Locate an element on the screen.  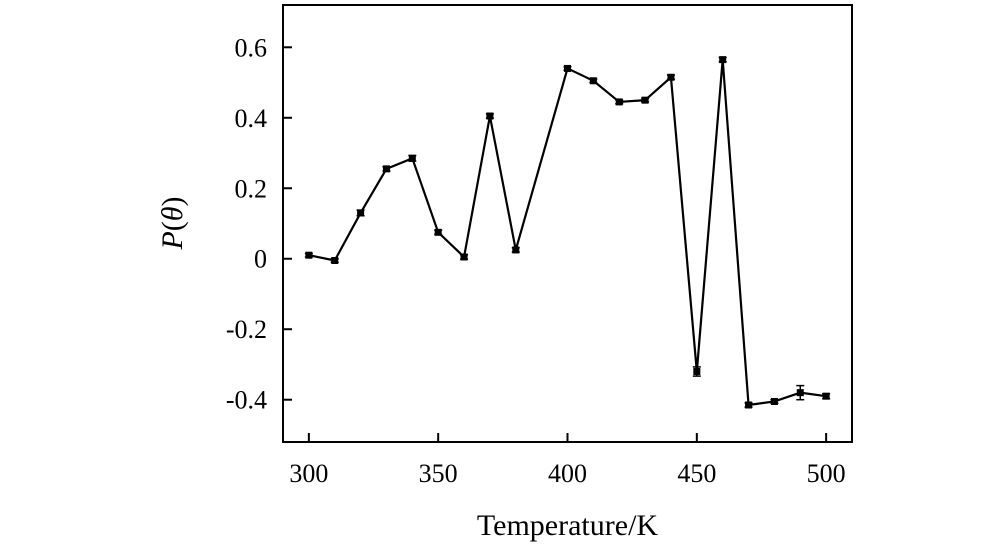
x-tick-label: 500 is located at coordinates (826, 473).